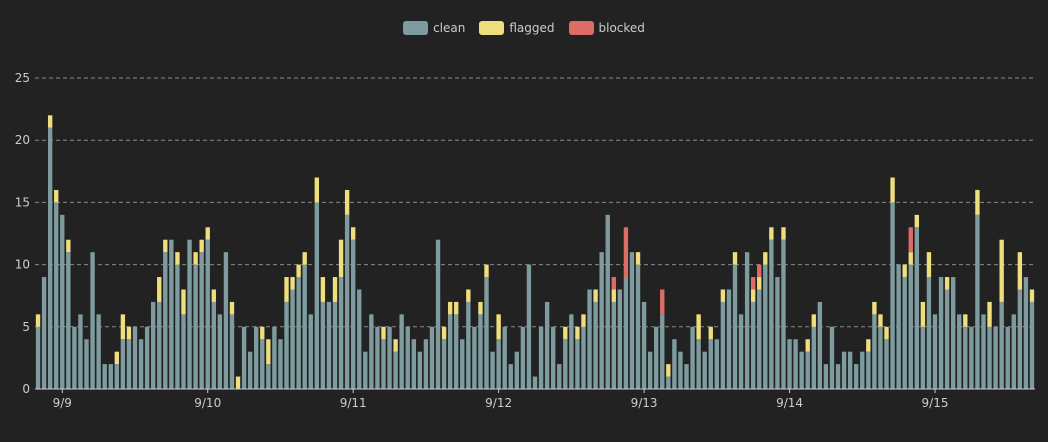 This screenshot has width=1048, height=442. What do you see at coordinates (626, 252) in the screenshot?
I see `bar-blocked` at bounding box center [626, 252].